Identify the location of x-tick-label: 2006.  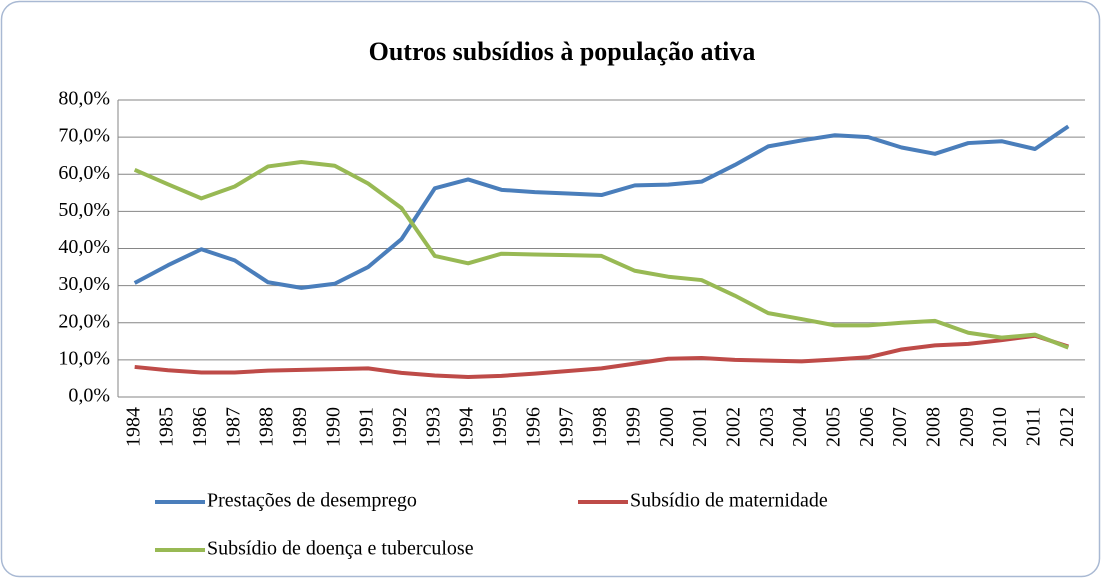
(867, 427).